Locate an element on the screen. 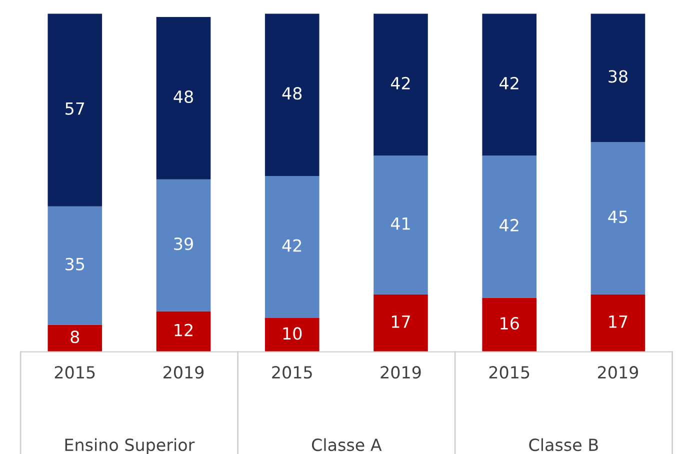 The height and width of the screenshot is (454, 686). data-label: 8 is located at coordinates (75, 337).